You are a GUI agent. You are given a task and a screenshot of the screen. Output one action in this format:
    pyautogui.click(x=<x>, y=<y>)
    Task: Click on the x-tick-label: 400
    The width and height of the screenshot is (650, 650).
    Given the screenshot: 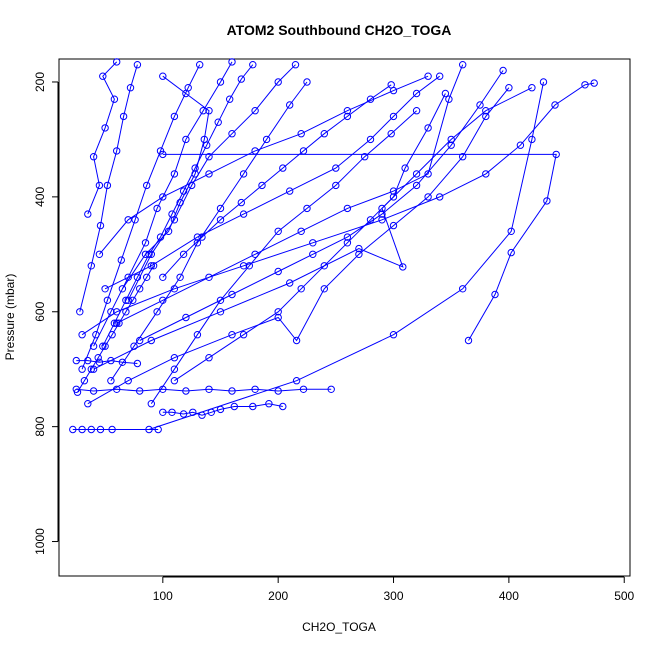 What is the action you would take?
    pyautogui.click(x=509, y=596)
    